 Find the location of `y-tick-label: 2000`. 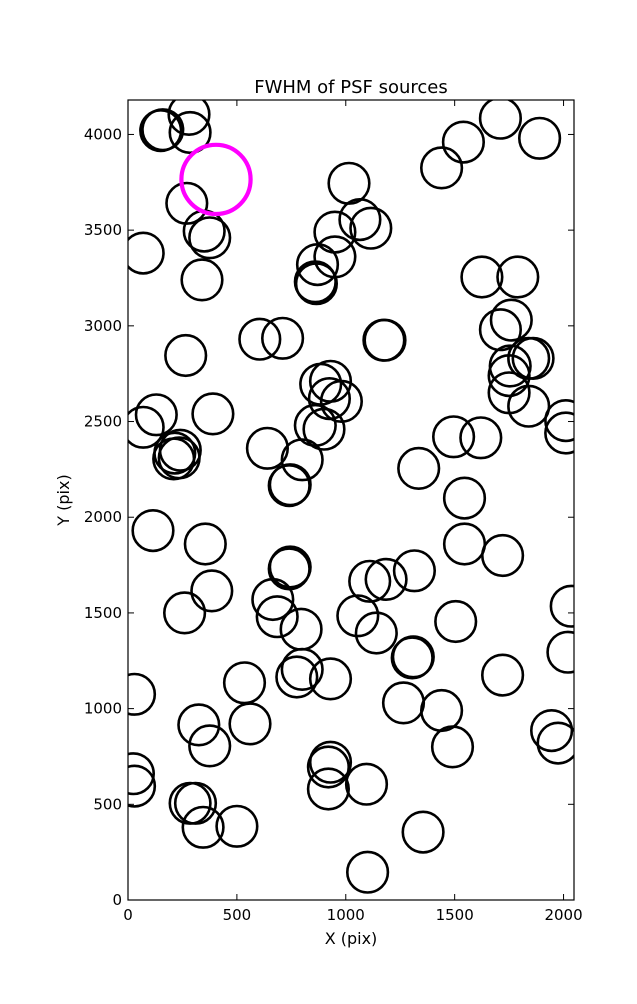

y-tick-label: 2000 is located at coordinates (103, 517).